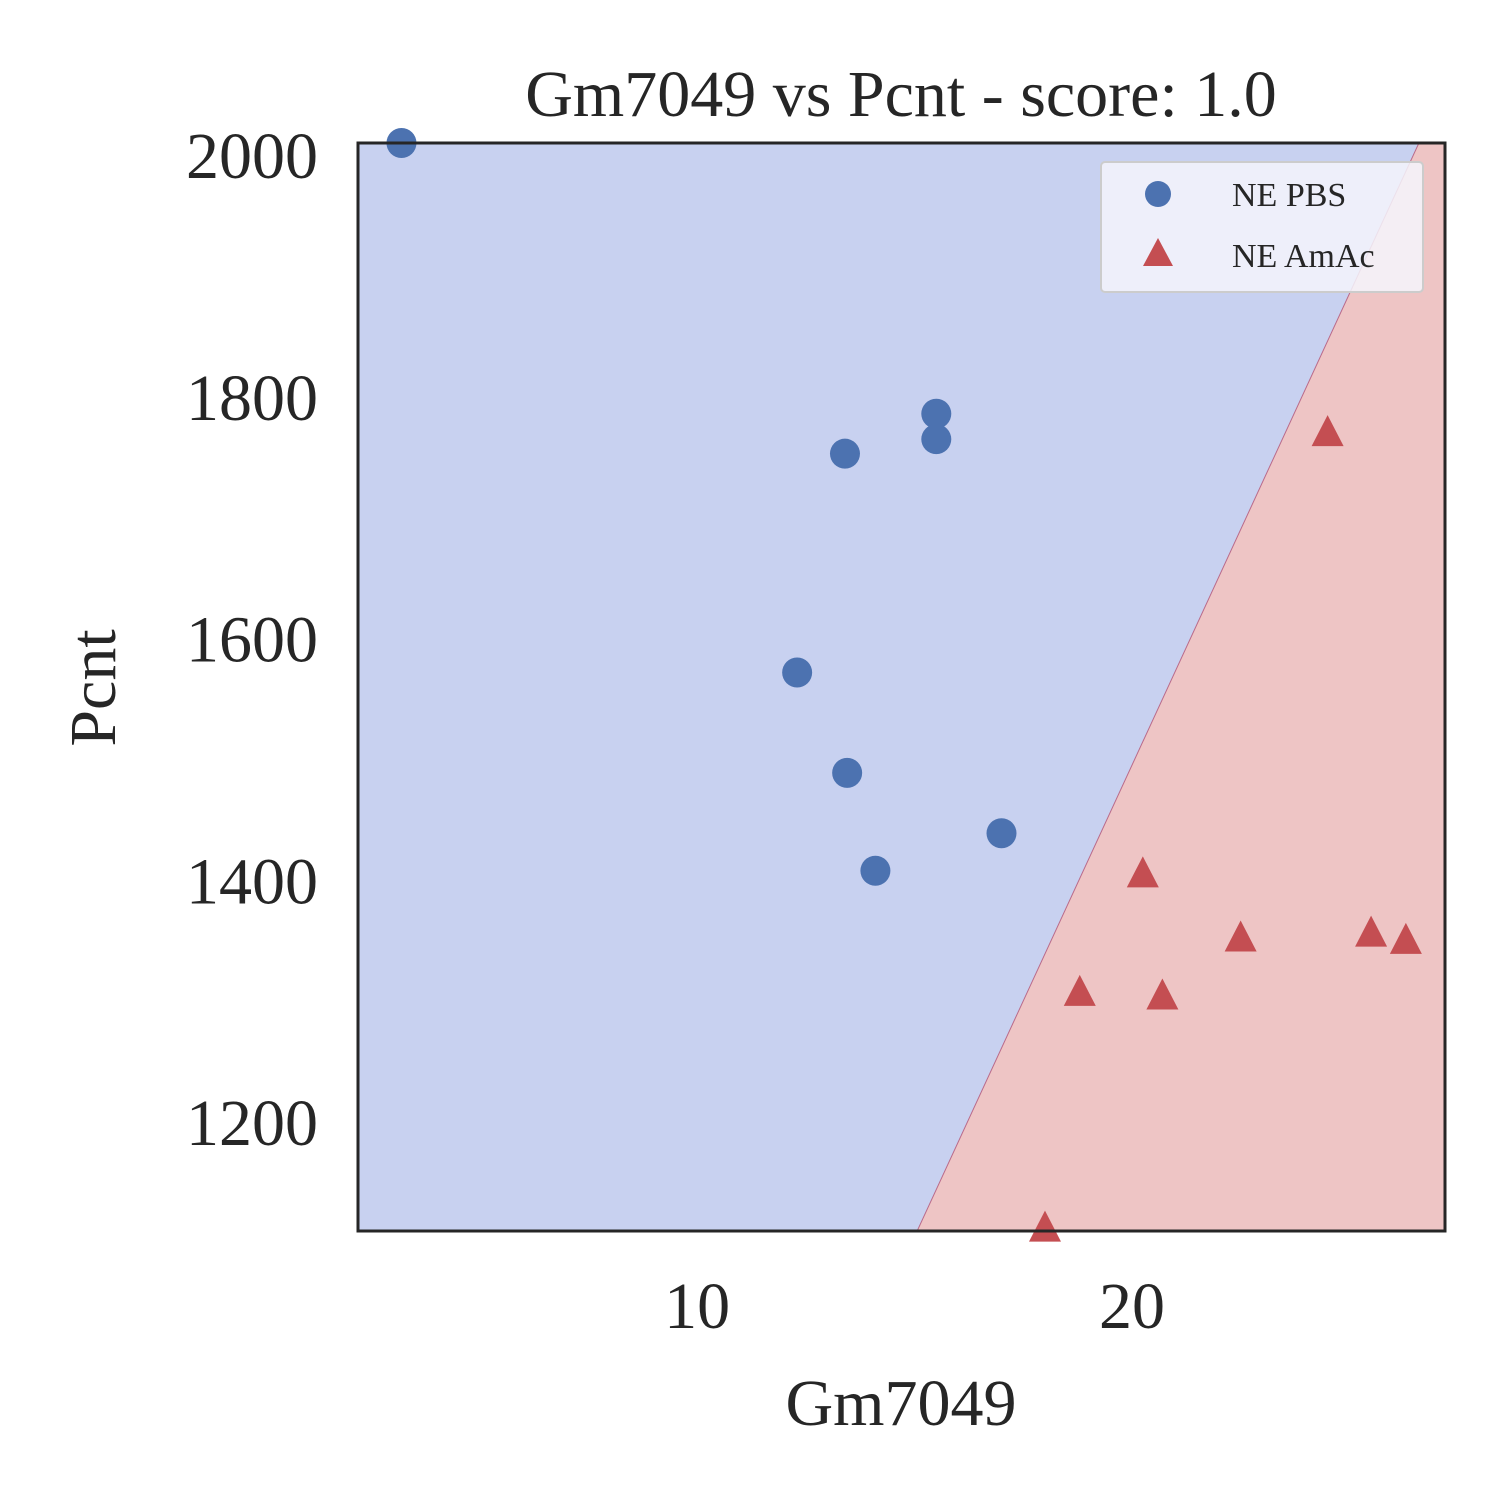  What do you see at coordinates (252, 1123) in the screenshot?
I see `y-tick-label: 1200` at bounding box center [252, 1123].